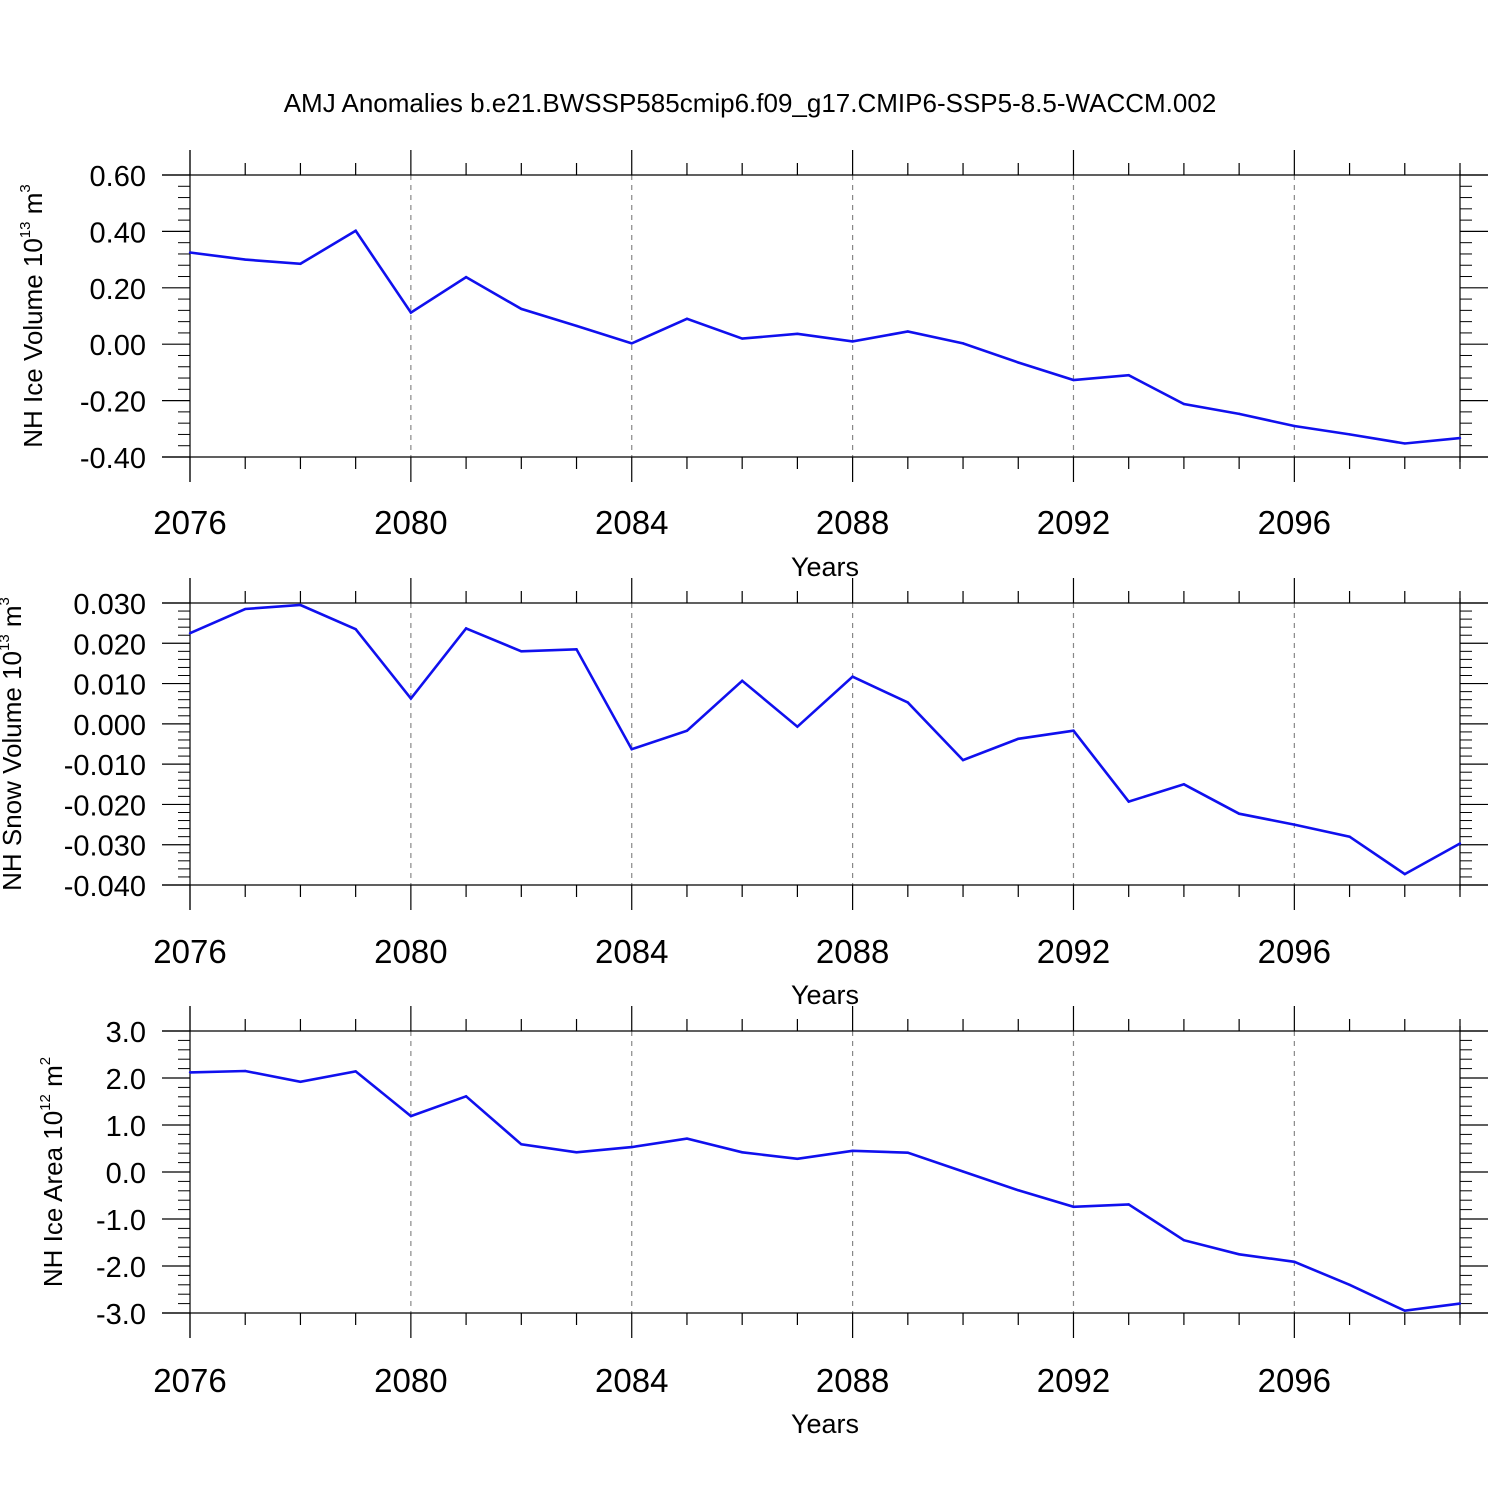 Image resolution: width=1500 pixels, height=1500 pixels. Describe the element at coordinates (53, 1199) in the screenshot. I see `y-label-text: NH Ice Area 10` at that location.